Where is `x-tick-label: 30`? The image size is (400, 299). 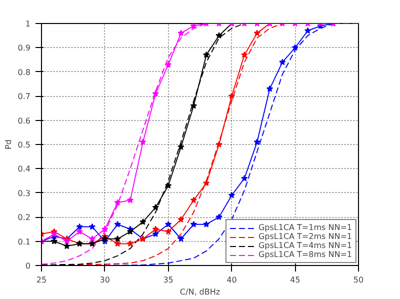 x-tick-label: 30 is located at coordinates (105, 280).